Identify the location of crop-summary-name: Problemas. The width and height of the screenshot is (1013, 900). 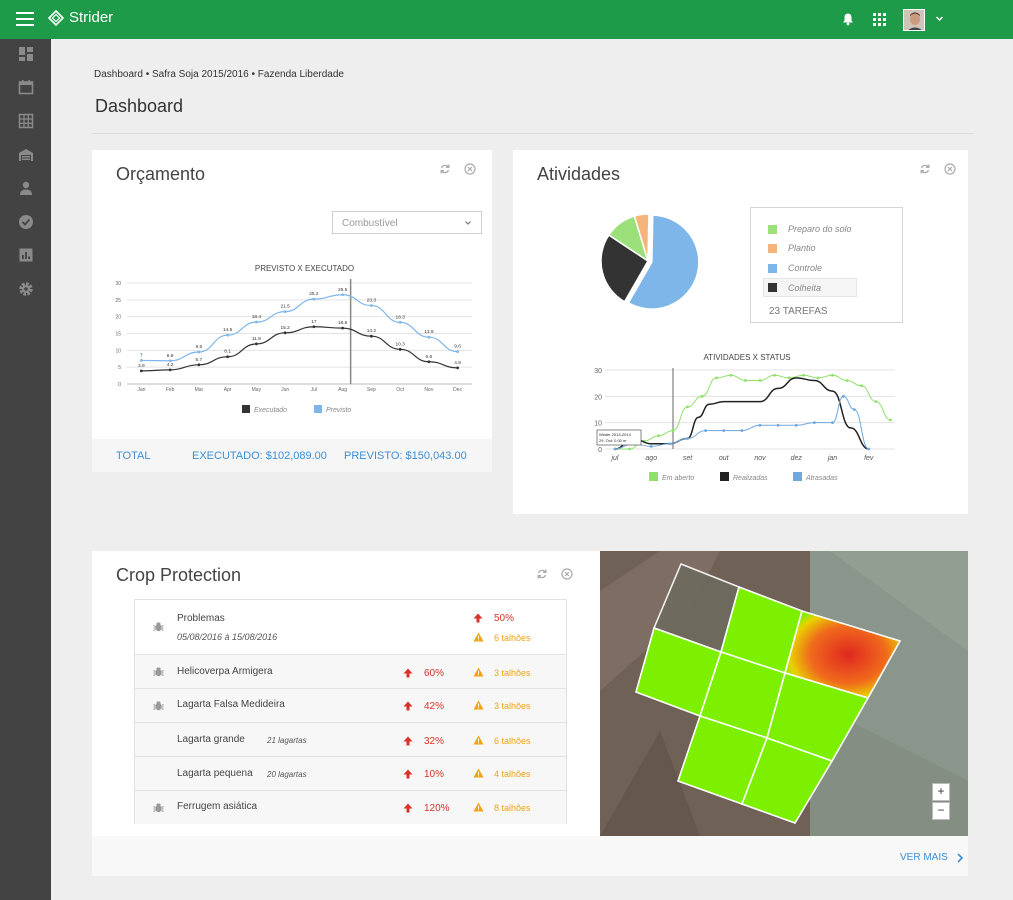
(201, 618).